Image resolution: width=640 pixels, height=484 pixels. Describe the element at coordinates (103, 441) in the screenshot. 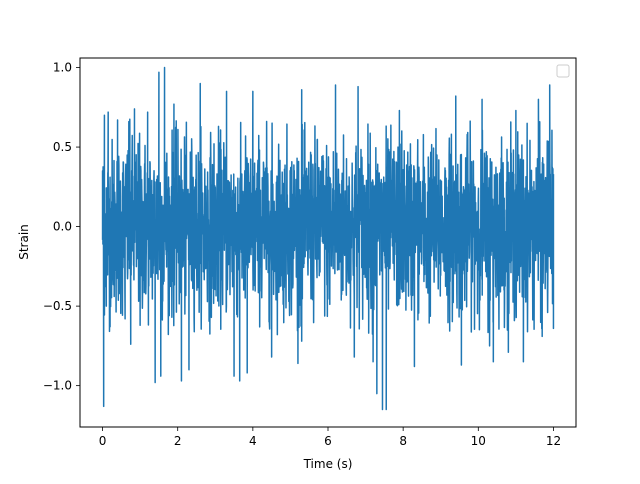

I see `x-tick-label: 0` at that location.